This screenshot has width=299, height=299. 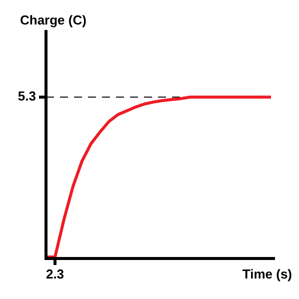 I want to click on text: Charge (C), so click(x=53, y=20).